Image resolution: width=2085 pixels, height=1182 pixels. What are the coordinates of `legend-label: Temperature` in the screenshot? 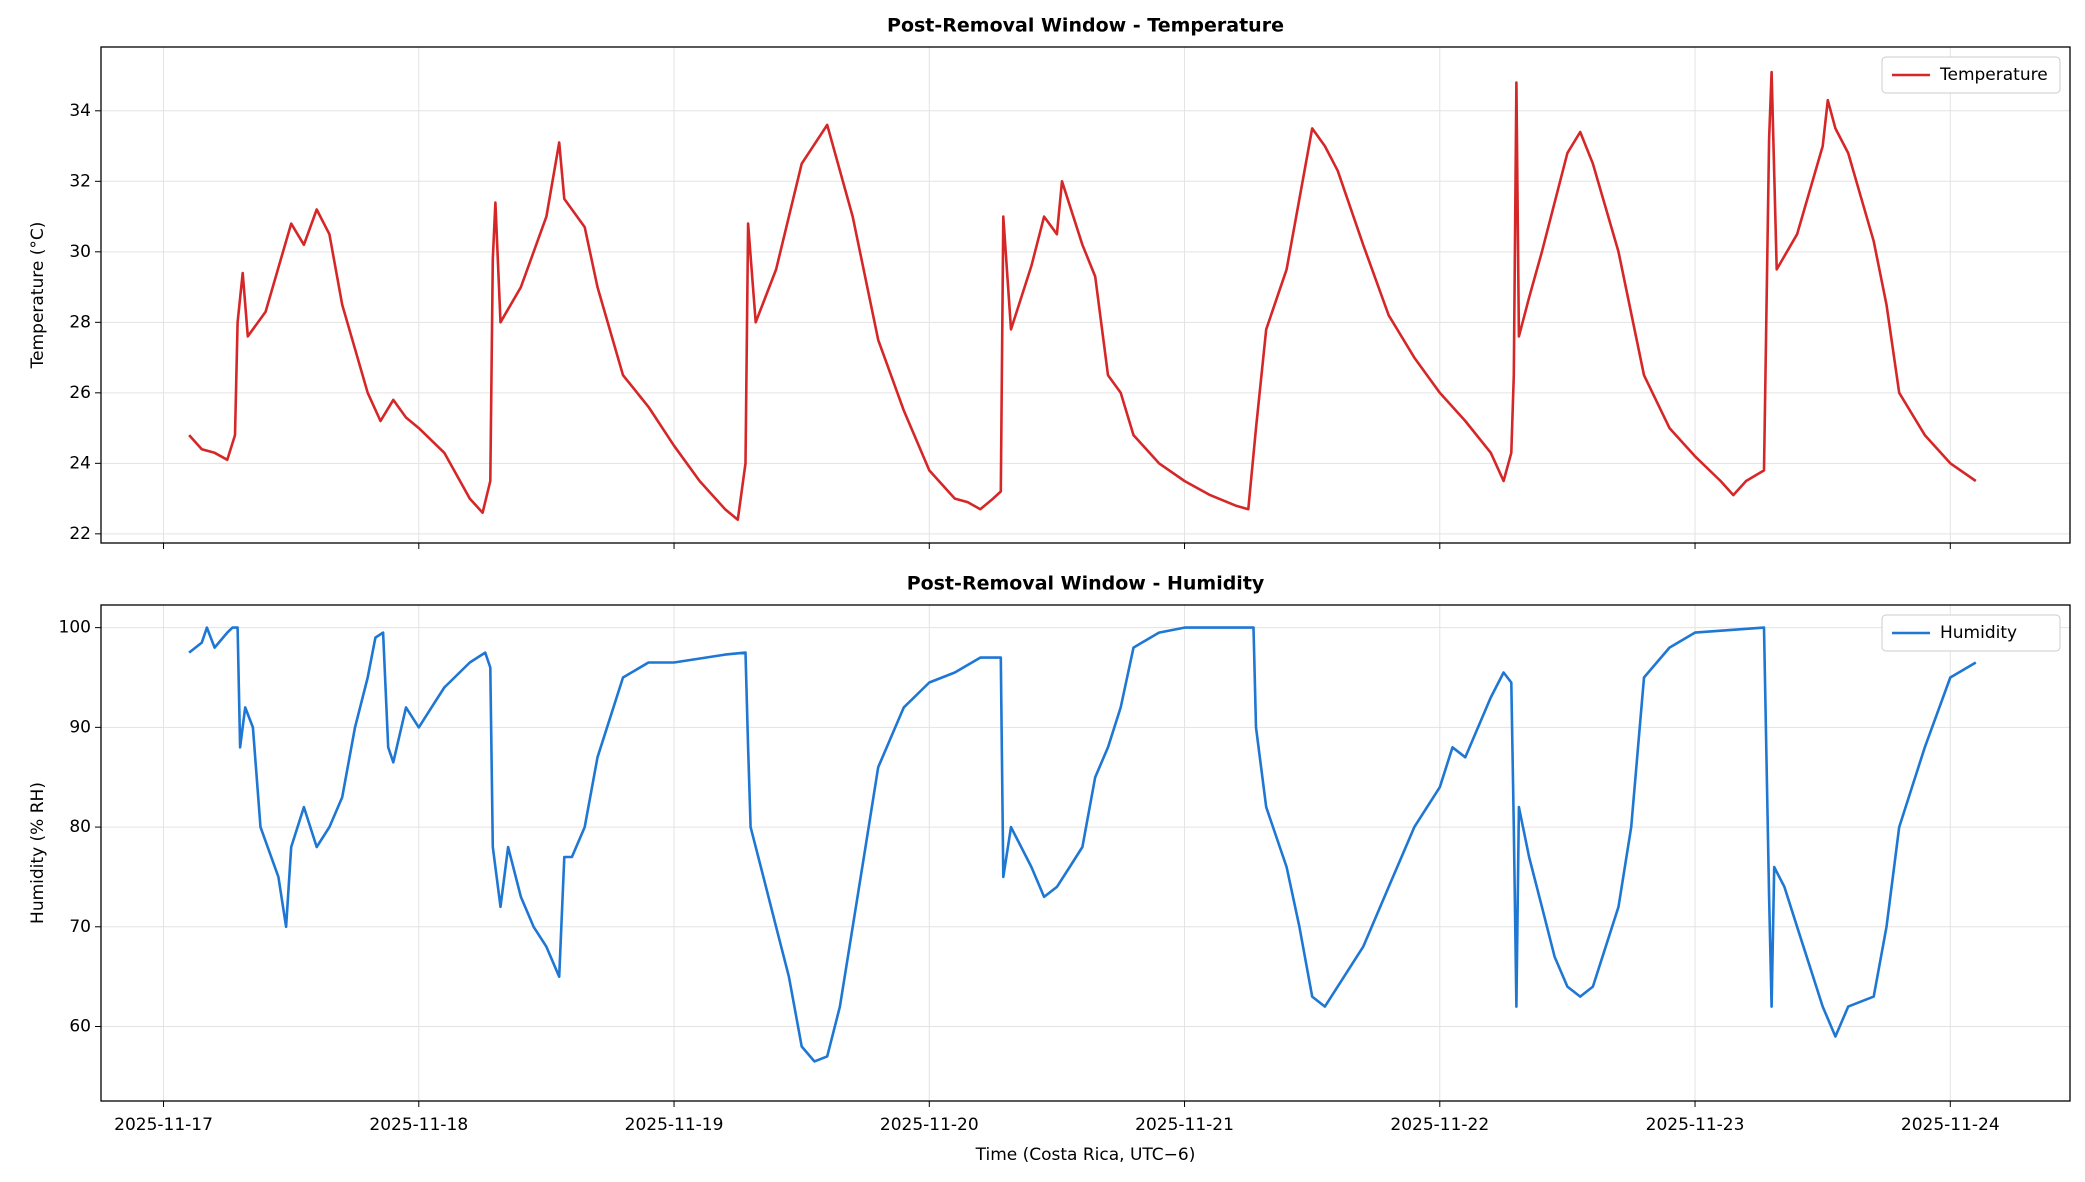 It's located at (1993, 75).